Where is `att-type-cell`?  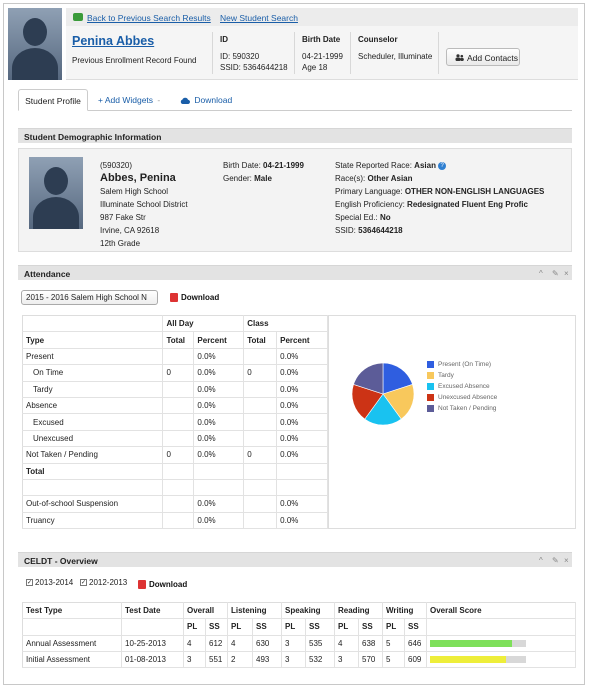
att-type-cell is located at coordinates (92, 488).